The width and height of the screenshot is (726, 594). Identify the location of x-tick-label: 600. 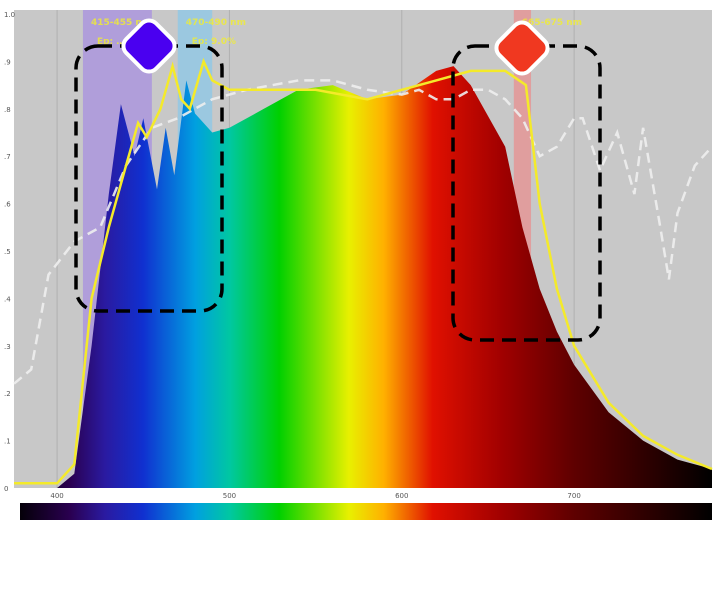
(401, 496).